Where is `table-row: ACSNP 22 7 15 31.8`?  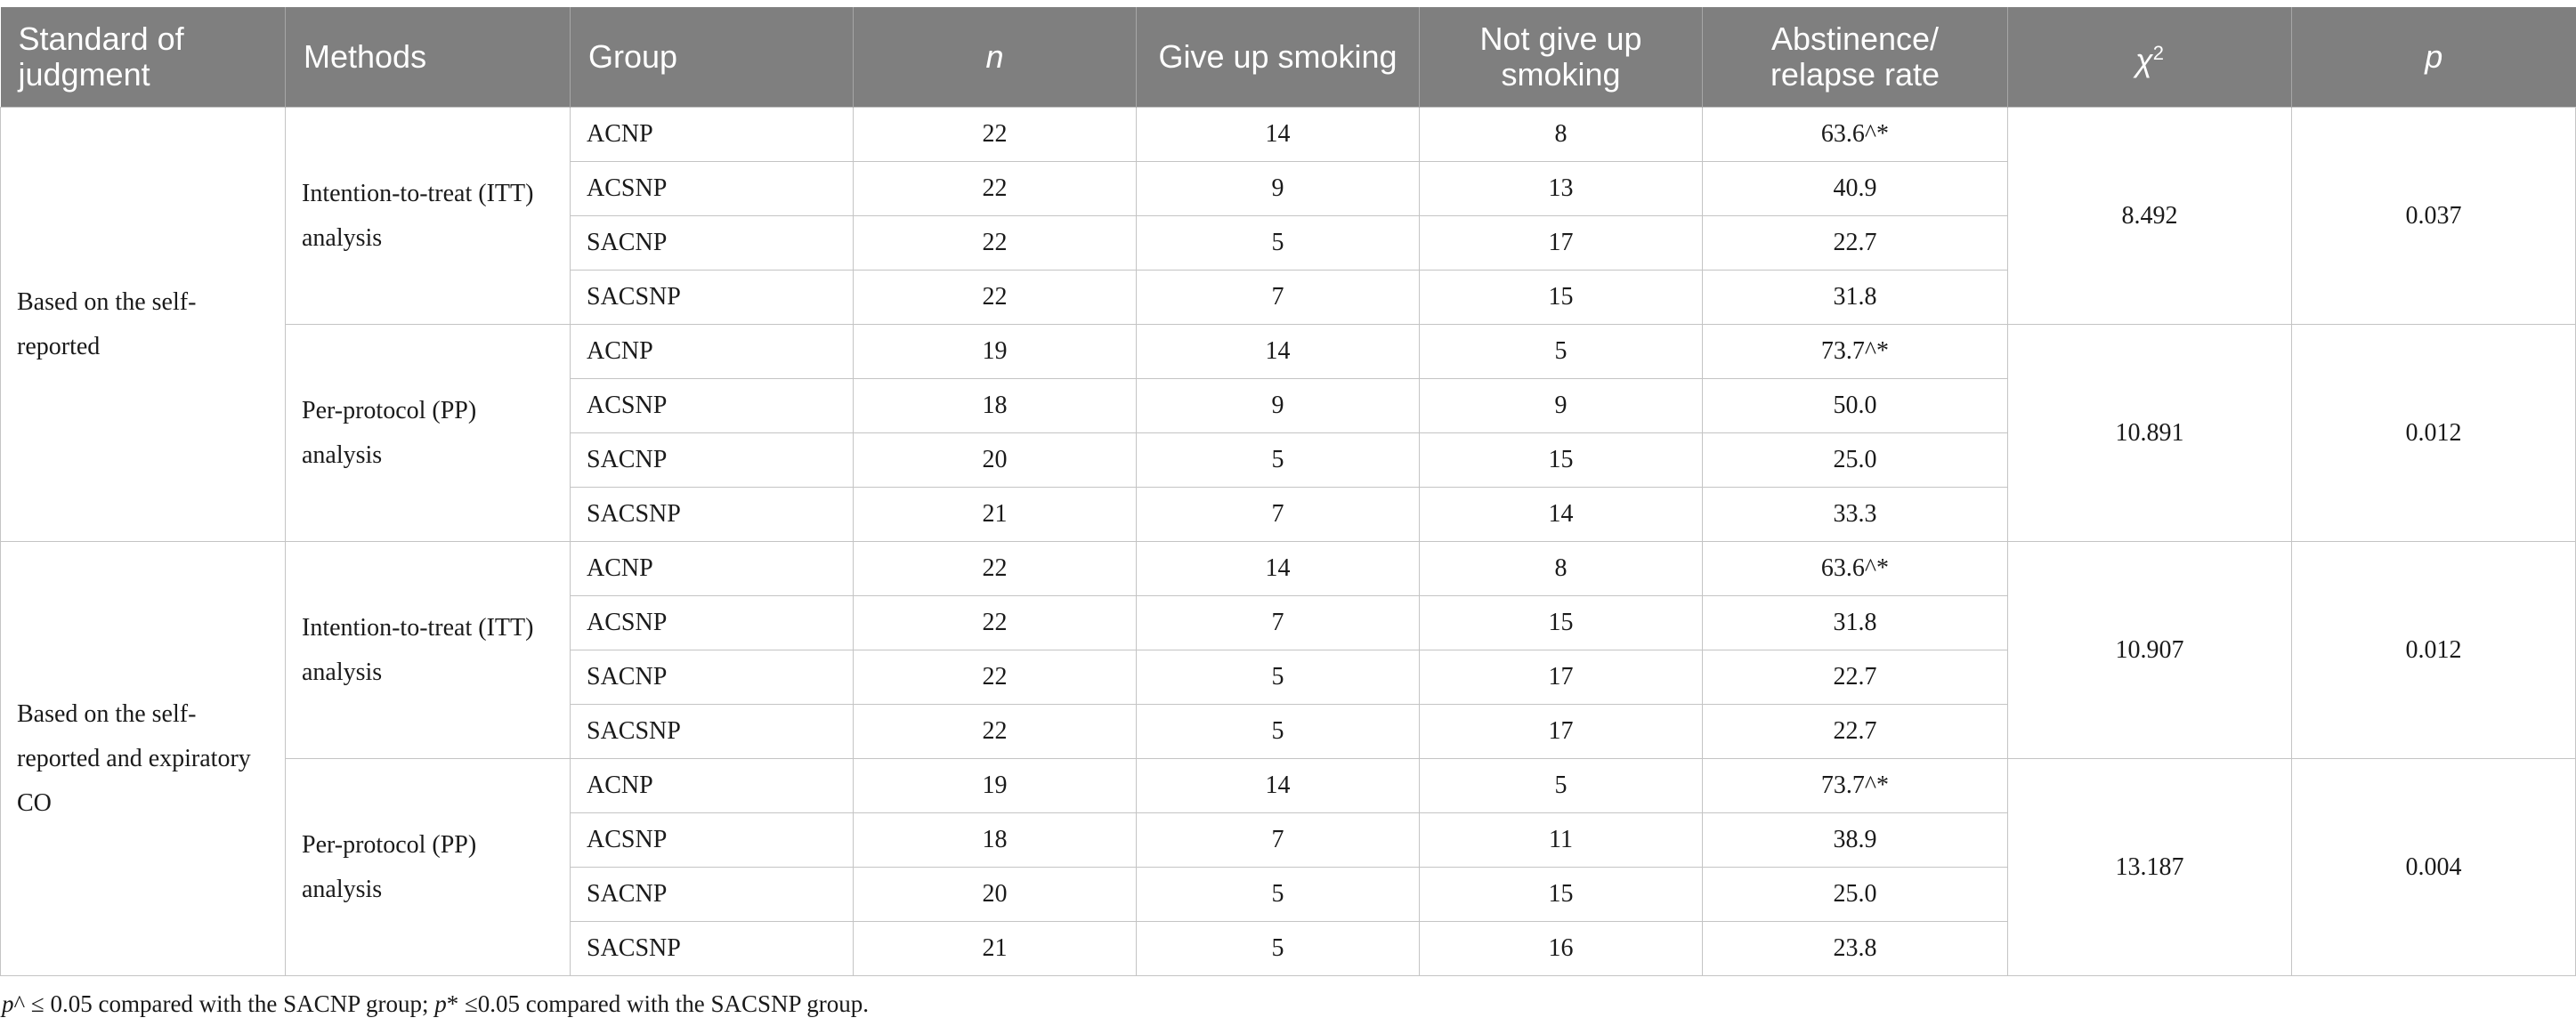 table-row: ACSNP 22 7 15 31.8 is located at coordinates (1289, 622).